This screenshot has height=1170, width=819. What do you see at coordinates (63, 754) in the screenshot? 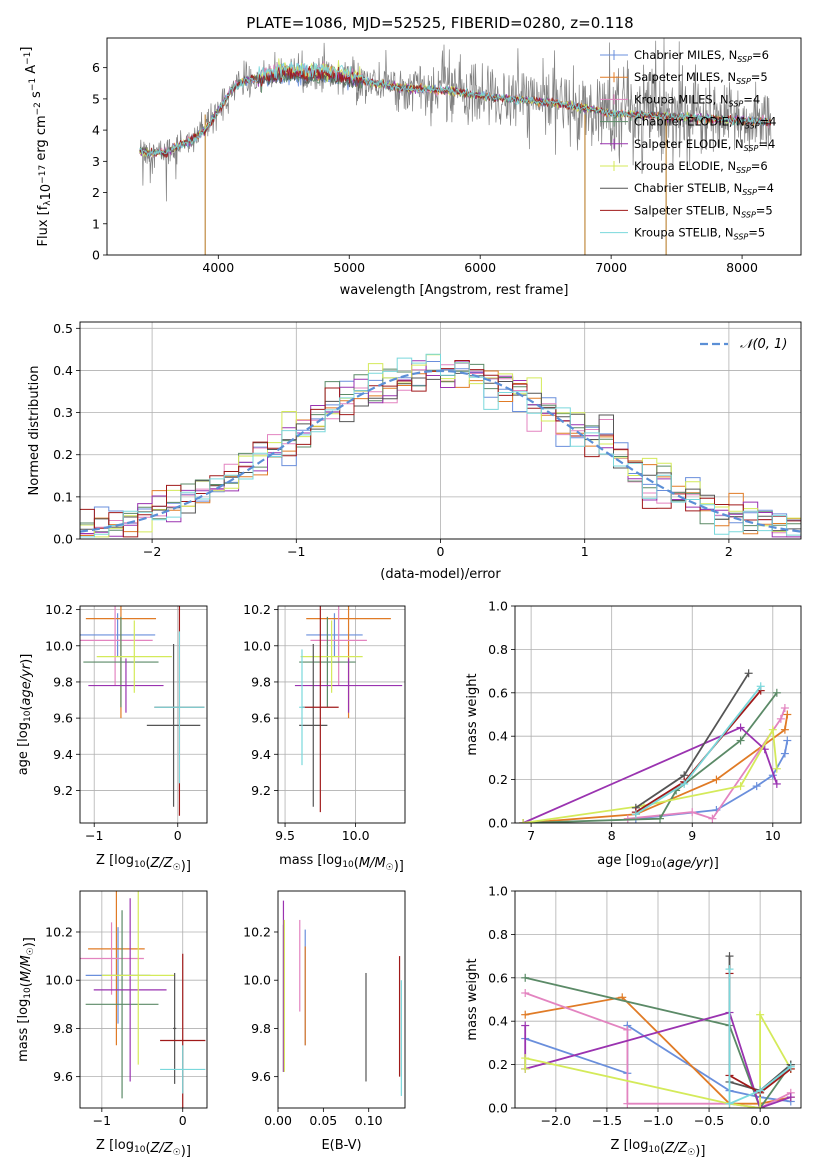
I see `age-Z-ytick-label: 9.4` at bounding box center [63, 754].